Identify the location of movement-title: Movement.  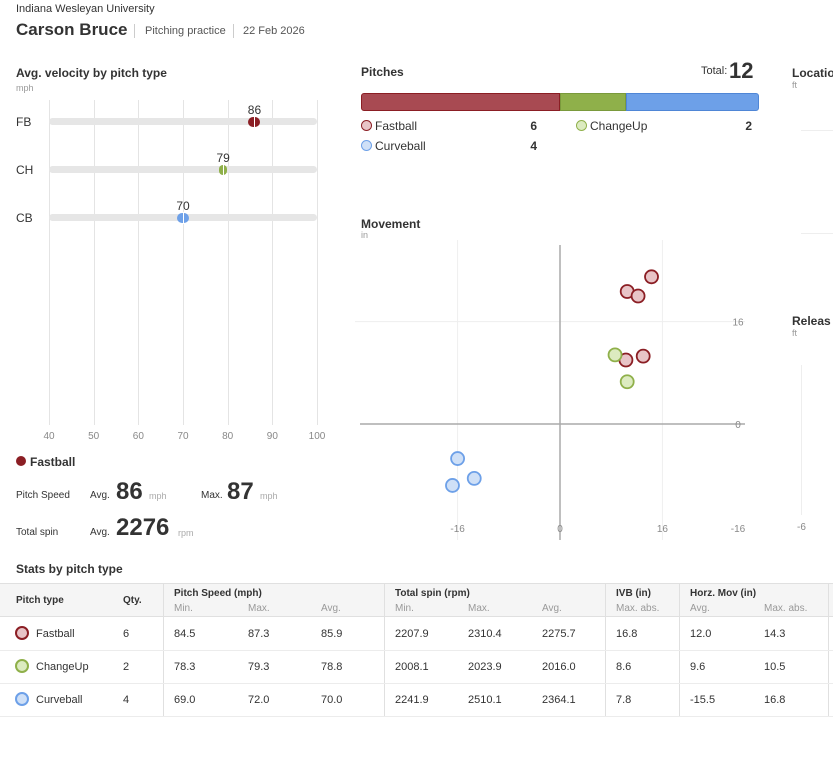
(391, 224).